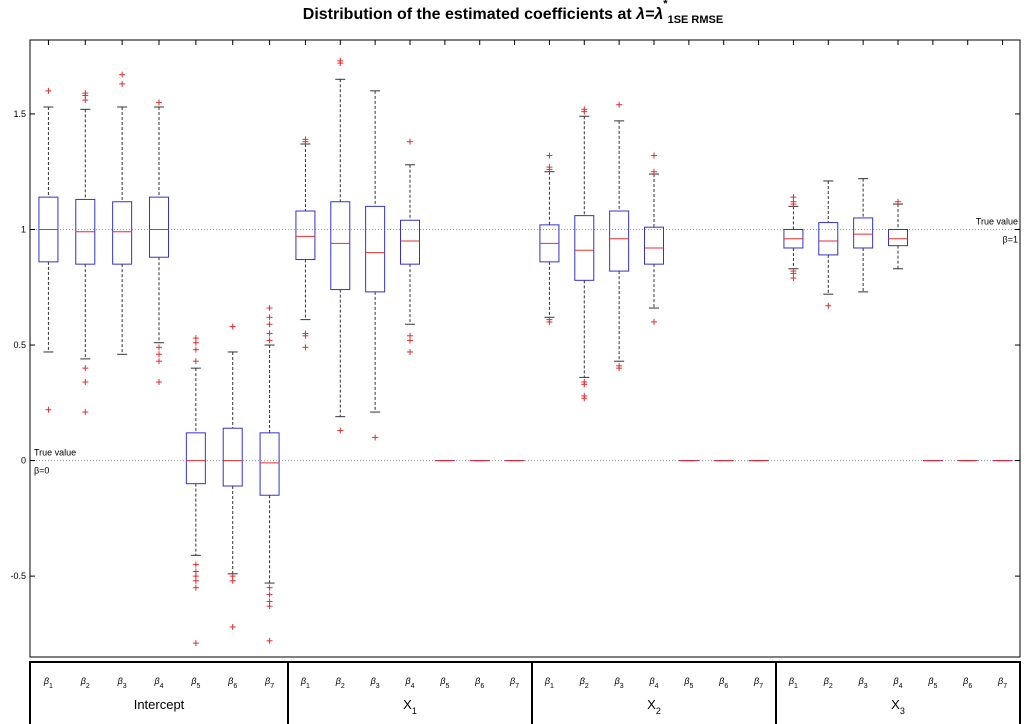 The width and height of the screenshot is (1026, 724). Describe the element at coordinates (410, 706) in the screenshot. I see `group-label: X1` at that location.